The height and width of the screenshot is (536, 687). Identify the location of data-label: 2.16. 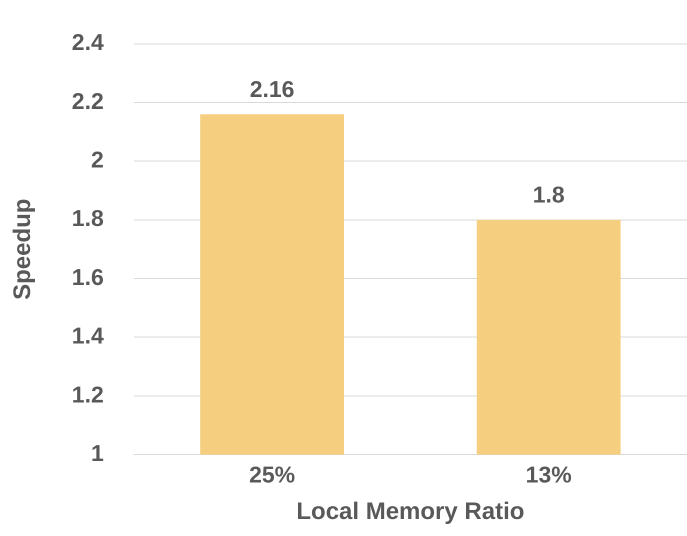
(272, 89).